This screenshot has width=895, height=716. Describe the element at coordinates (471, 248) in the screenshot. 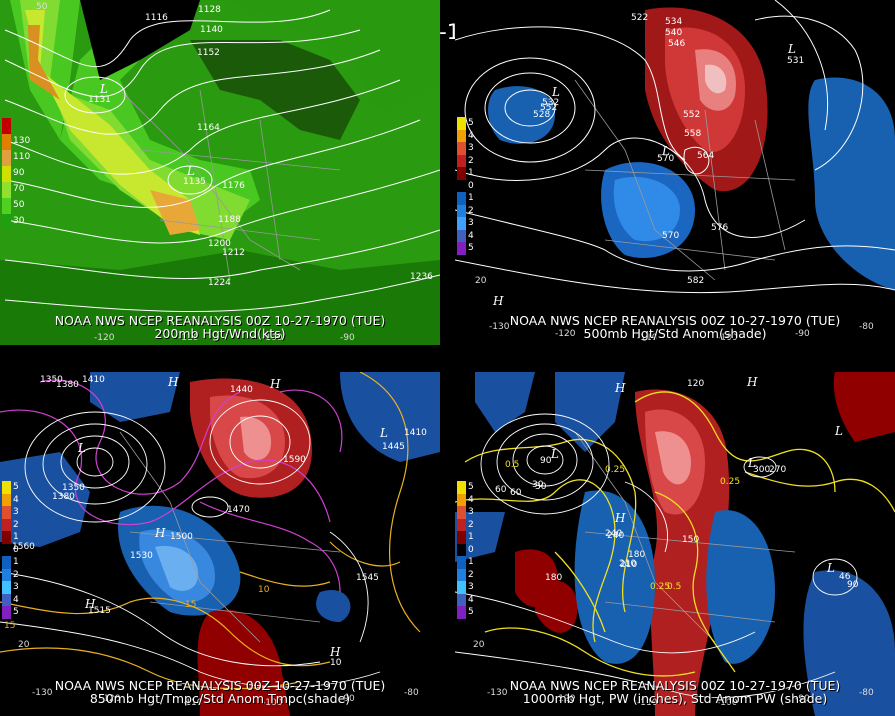

I see `legend-label: 5` at that location.